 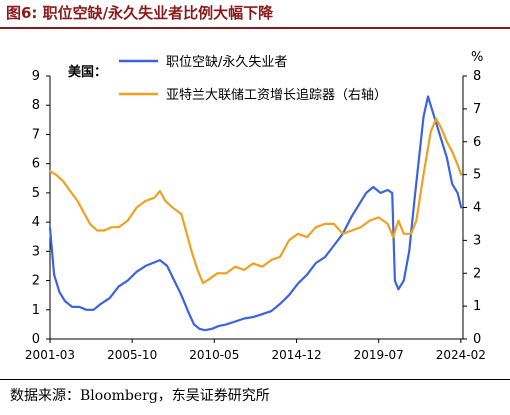 What do you see at coordinates (36, 339) in the screenshot?
I see `left-tick-label: 0` at bounding box center [36, 339].